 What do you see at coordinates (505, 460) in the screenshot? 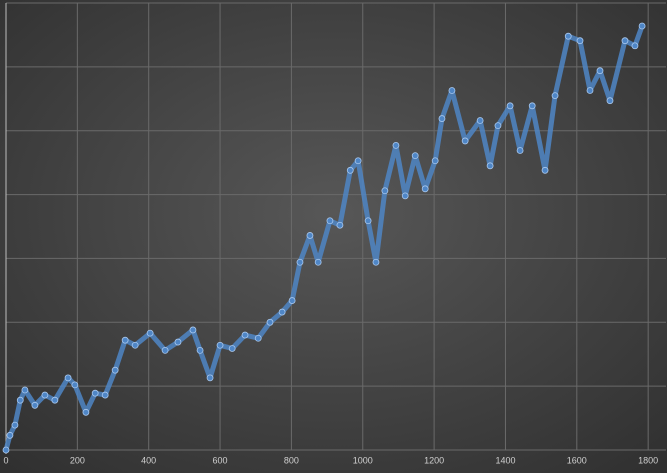
I see `x-tick-label: 1400` at bounding box center [505, 460].